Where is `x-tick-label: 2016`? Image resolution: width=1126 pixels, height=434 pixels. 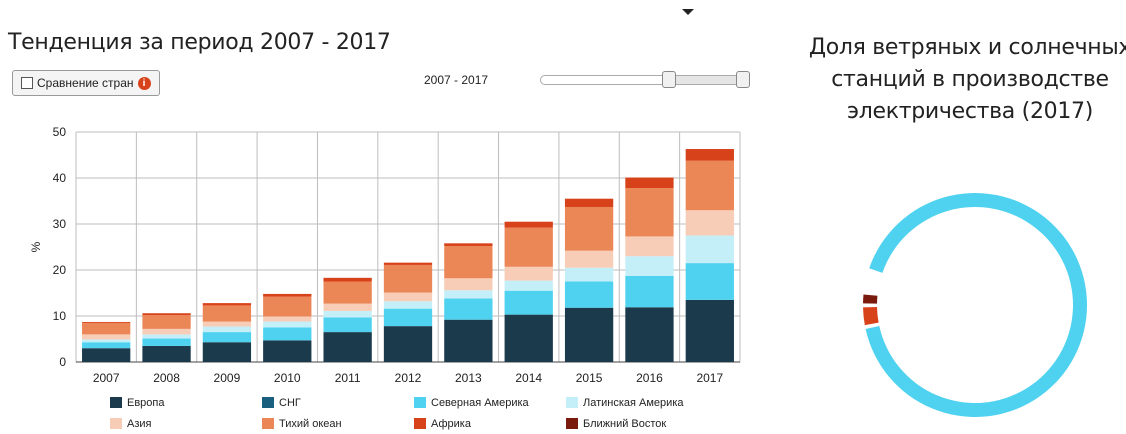 x-tick-label: 2016 is located at coordinates (649, 378).